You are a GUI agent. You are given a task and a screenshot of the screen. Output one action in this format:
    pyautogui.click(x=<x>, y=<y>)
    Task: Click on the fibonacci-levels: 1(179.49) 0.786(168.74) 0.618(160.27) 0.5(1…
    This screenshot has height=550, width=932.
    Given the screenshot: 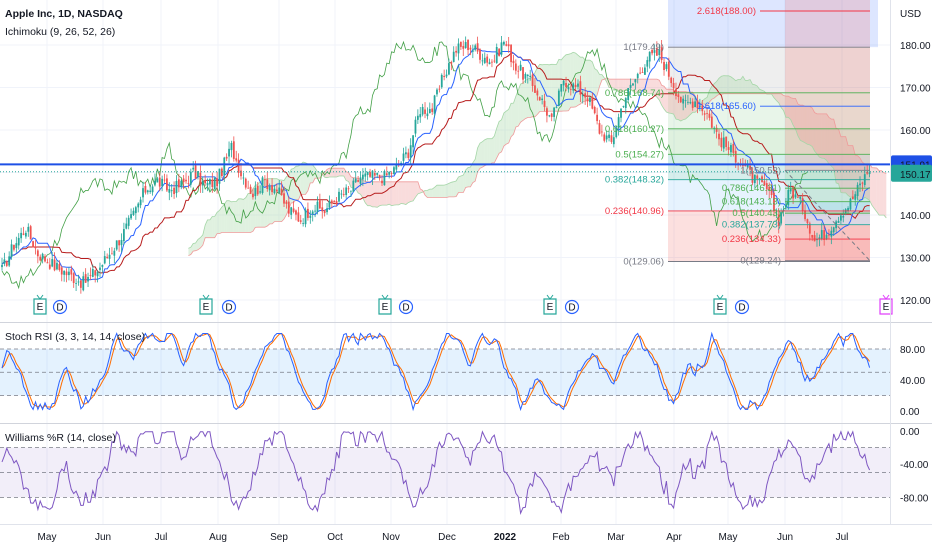 What is the action you would take?
    pyautogui.click(x=738, y=136)
    